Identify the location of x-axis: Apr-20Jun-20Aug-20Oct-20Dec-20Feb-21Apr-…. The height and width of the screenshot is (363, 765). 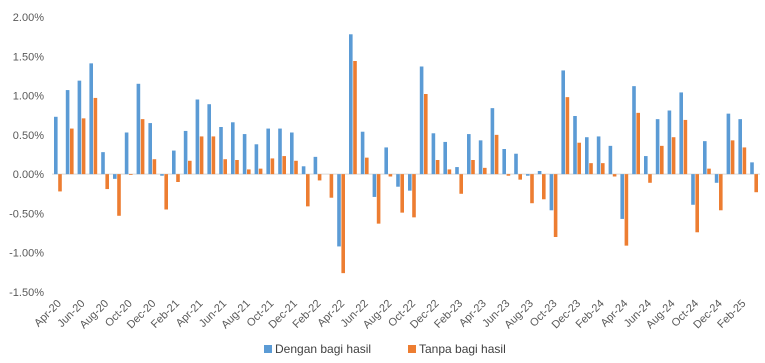
(390, 315).